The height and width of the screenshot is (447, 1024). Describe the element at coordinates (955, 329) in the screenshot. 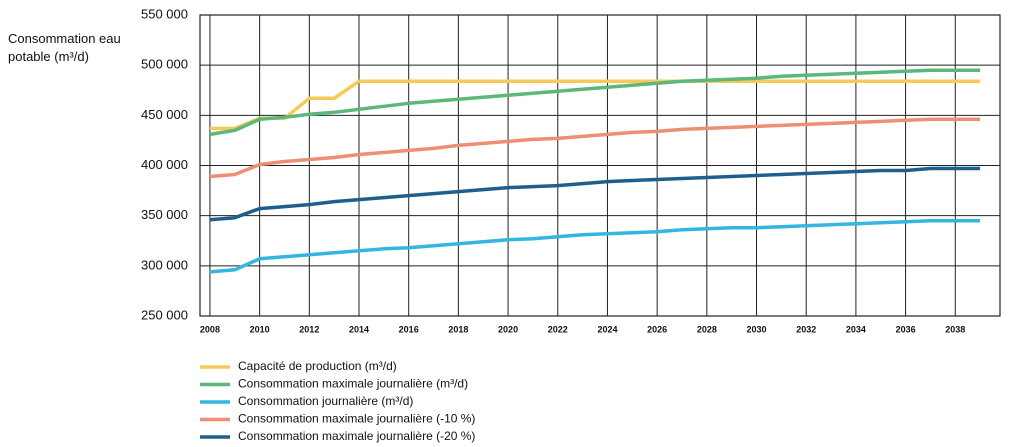

I see `x-tick-label: 2038` at that location.